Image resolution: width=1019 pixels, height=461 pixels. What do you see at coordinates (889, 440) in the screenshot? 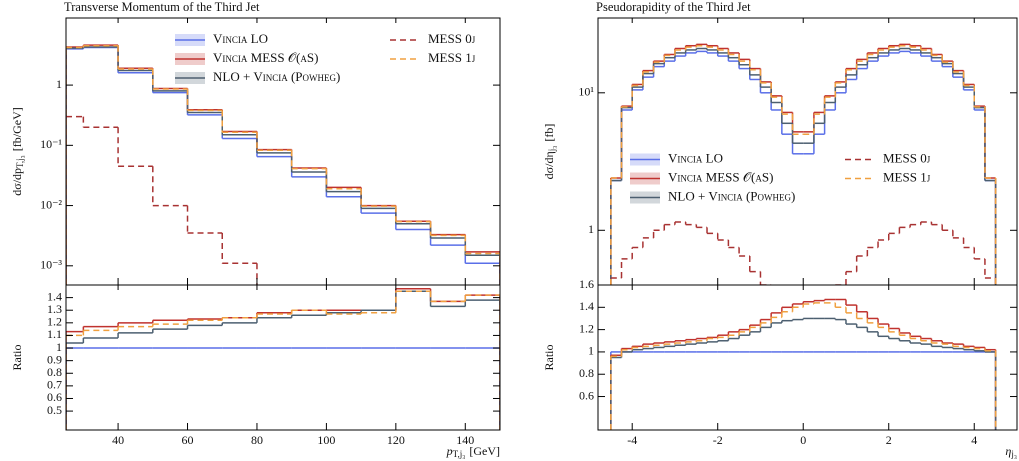
I see `x-tick-label: 2` at bounding box center [889, 440].